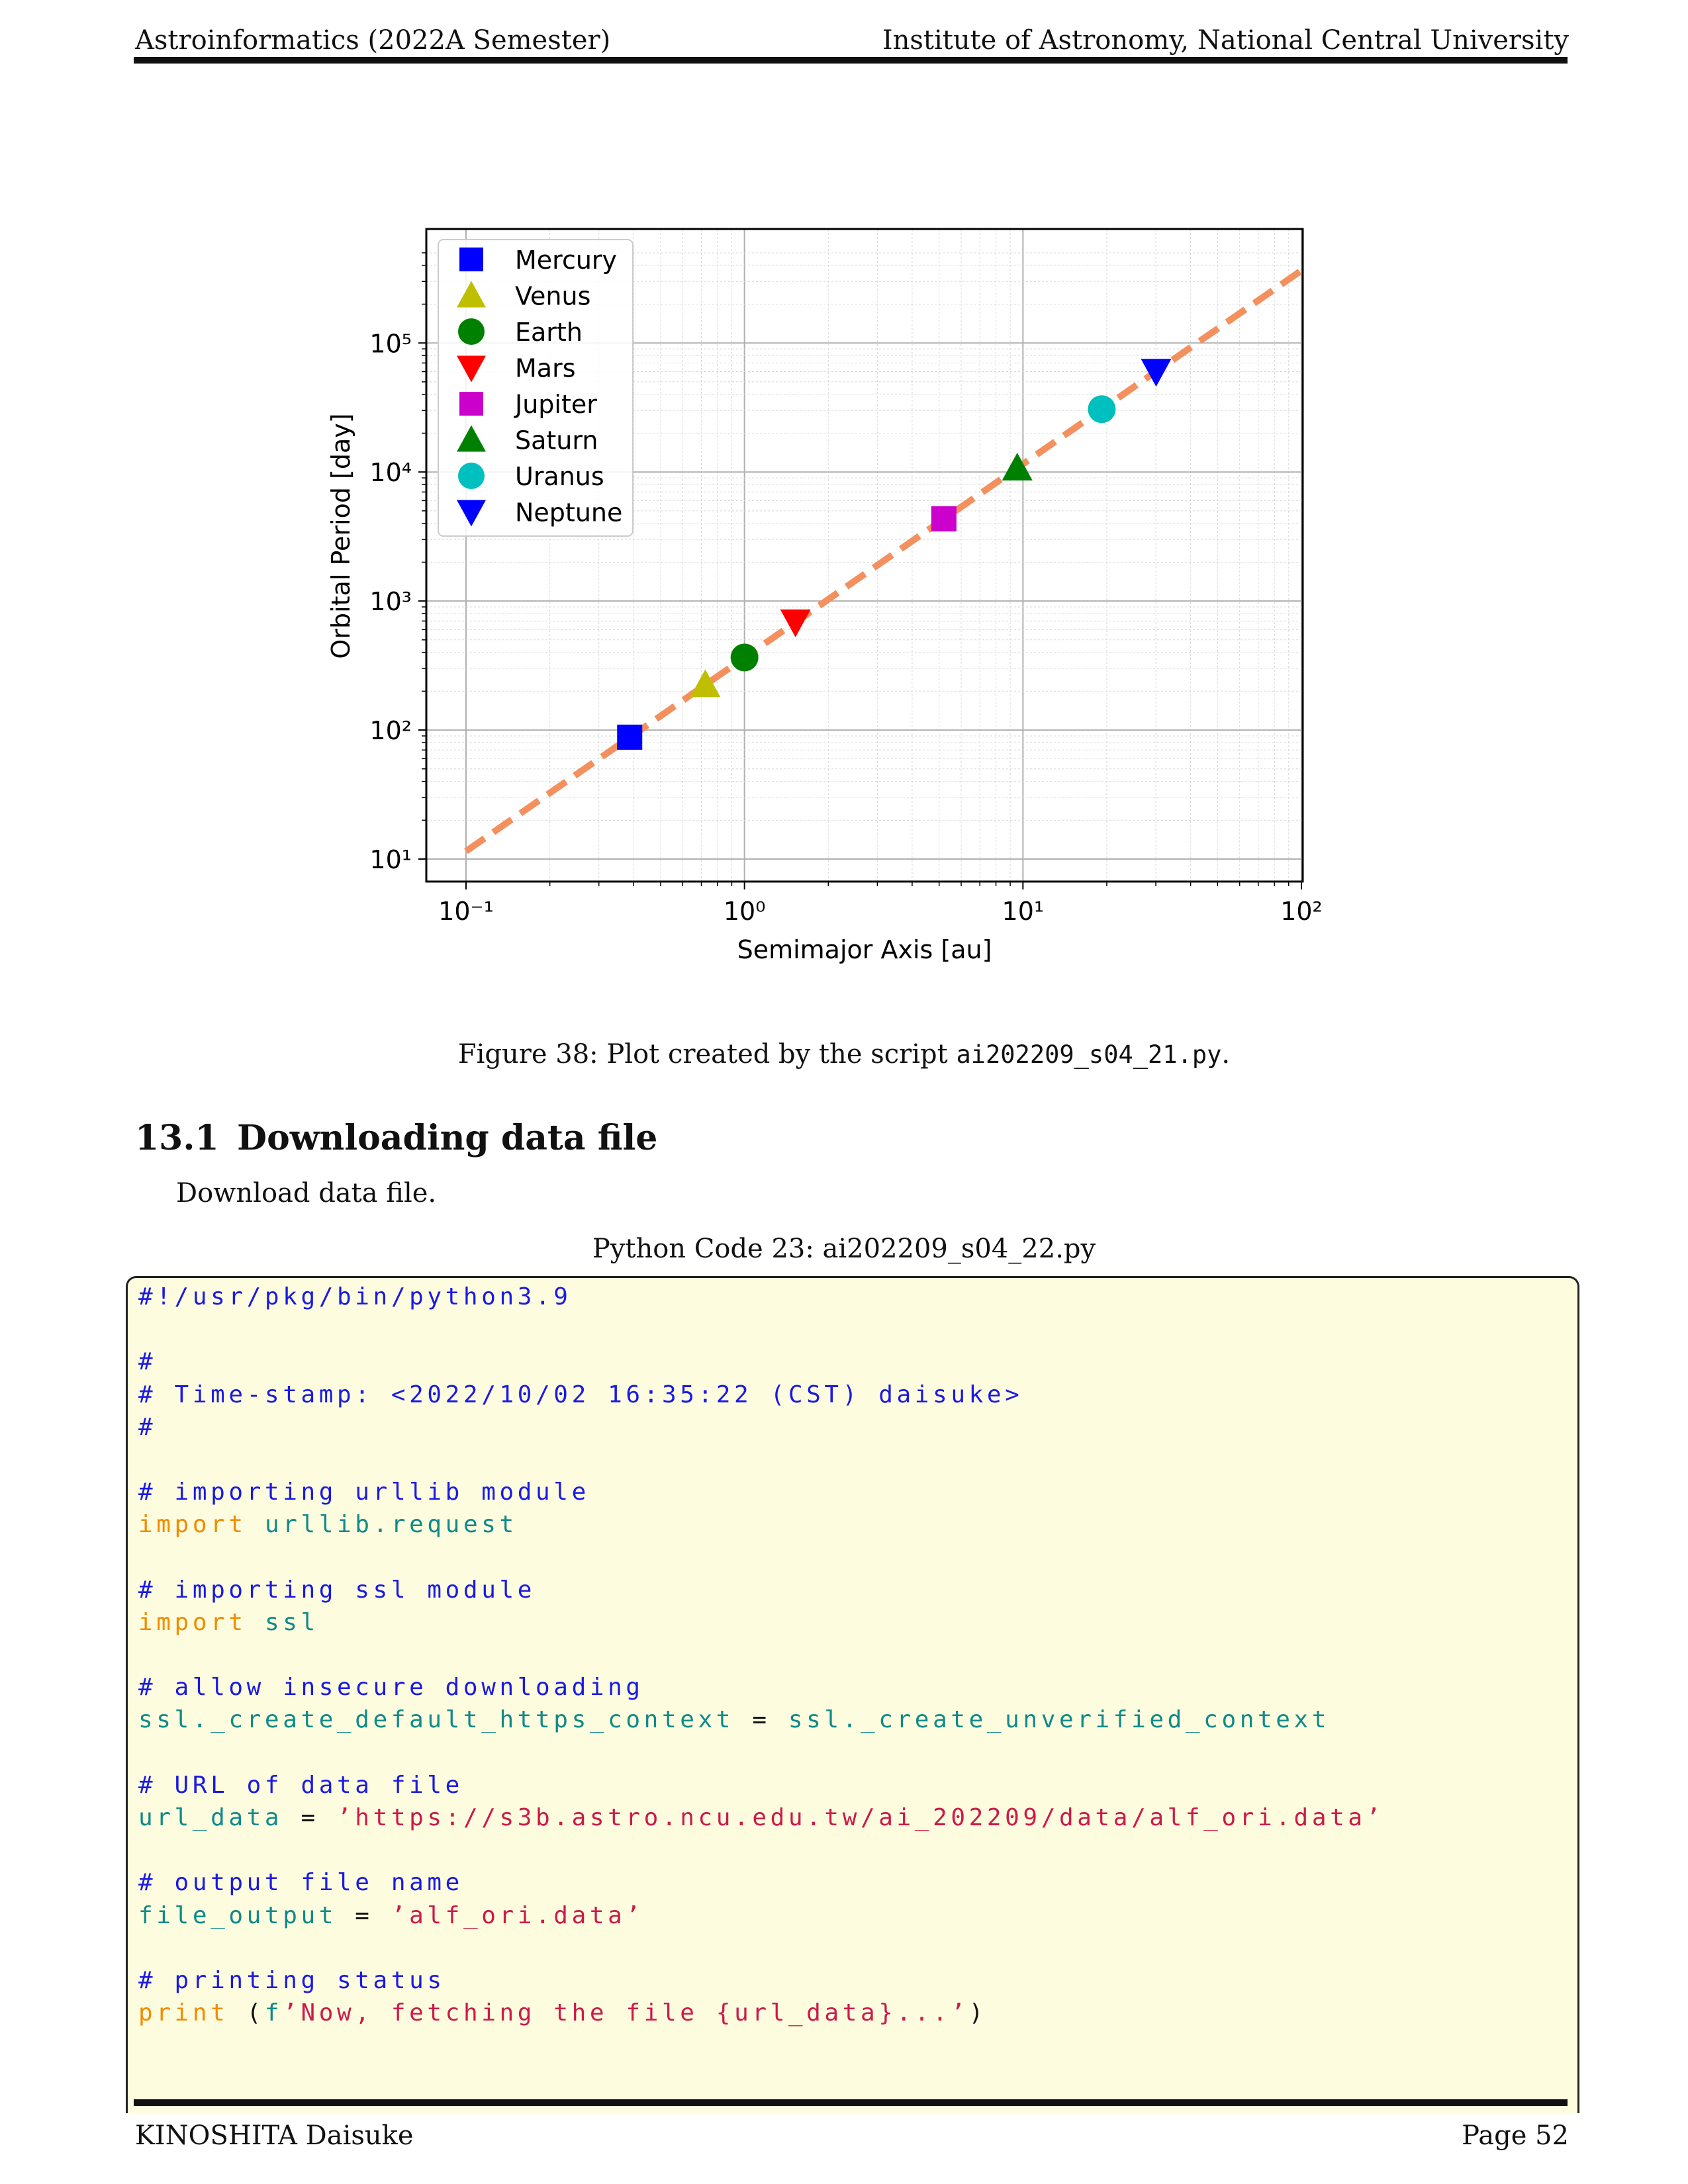  What do you see at coordinates (745, 911) in the screenshot?
I see `x-tick-label: 10⁰` at bounding box center [745, 911].